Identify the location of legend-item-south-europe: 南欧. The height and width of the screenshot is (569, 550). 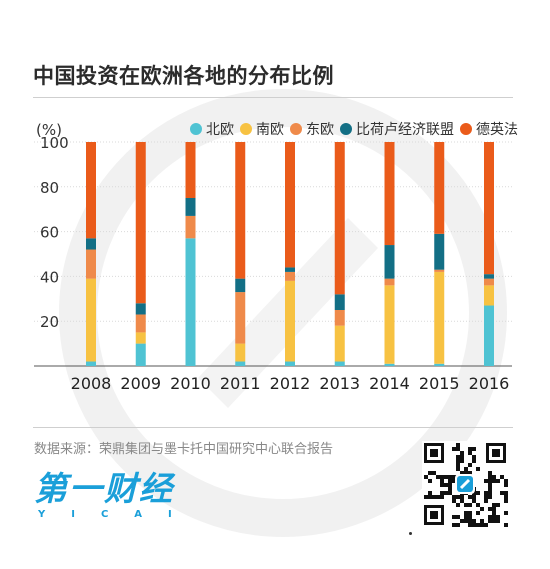
(262, 129).